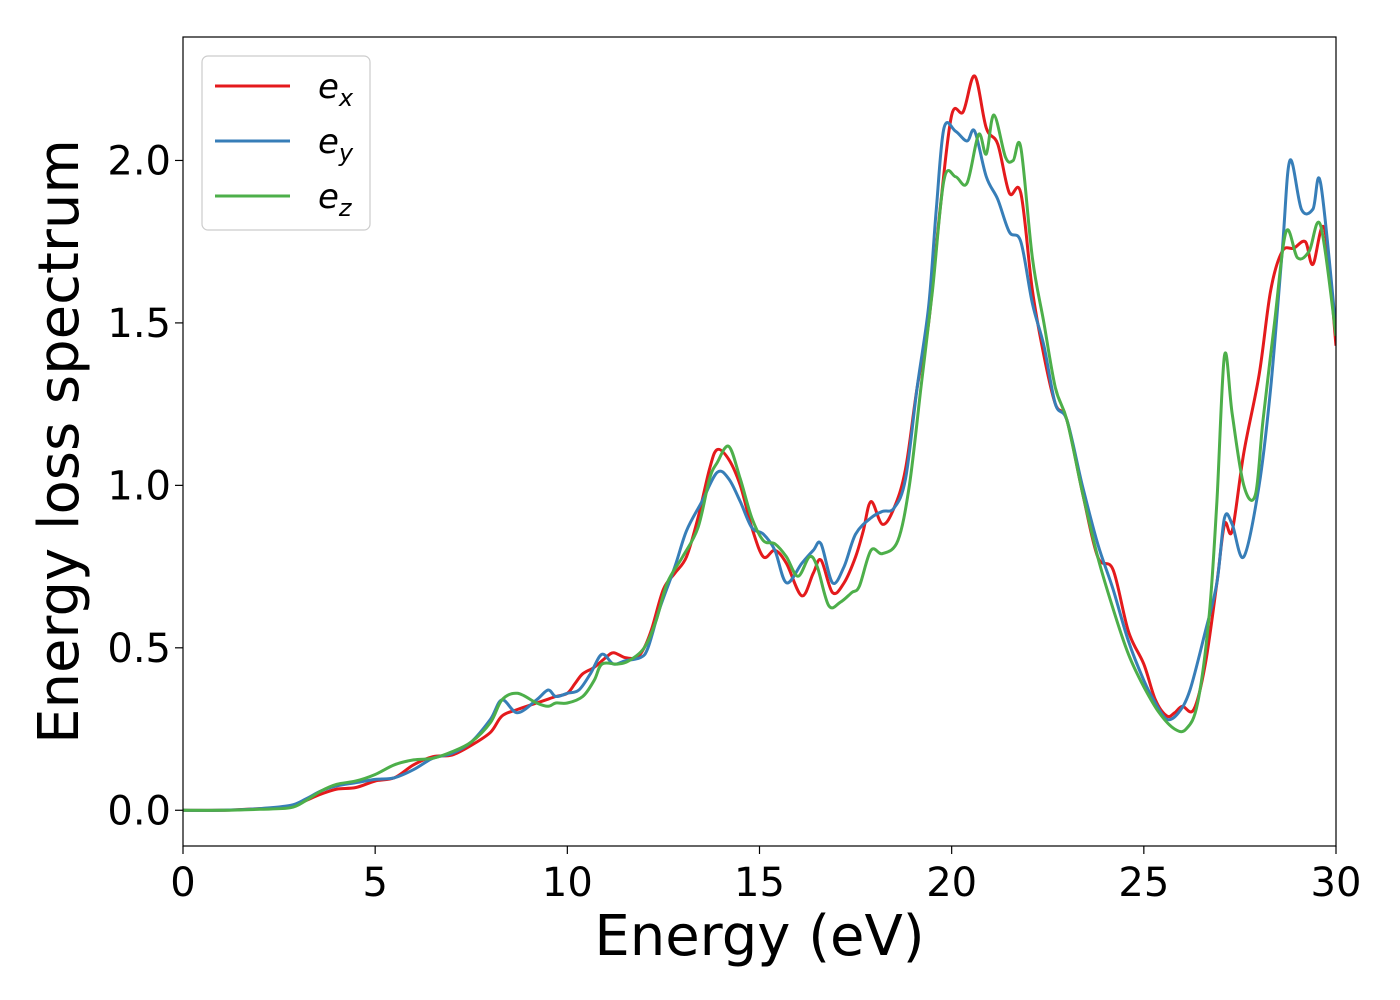 The height and width of the screenshot is (1000, 1400). I want to click on y-tick-label: 1.0, so click(139, 486).